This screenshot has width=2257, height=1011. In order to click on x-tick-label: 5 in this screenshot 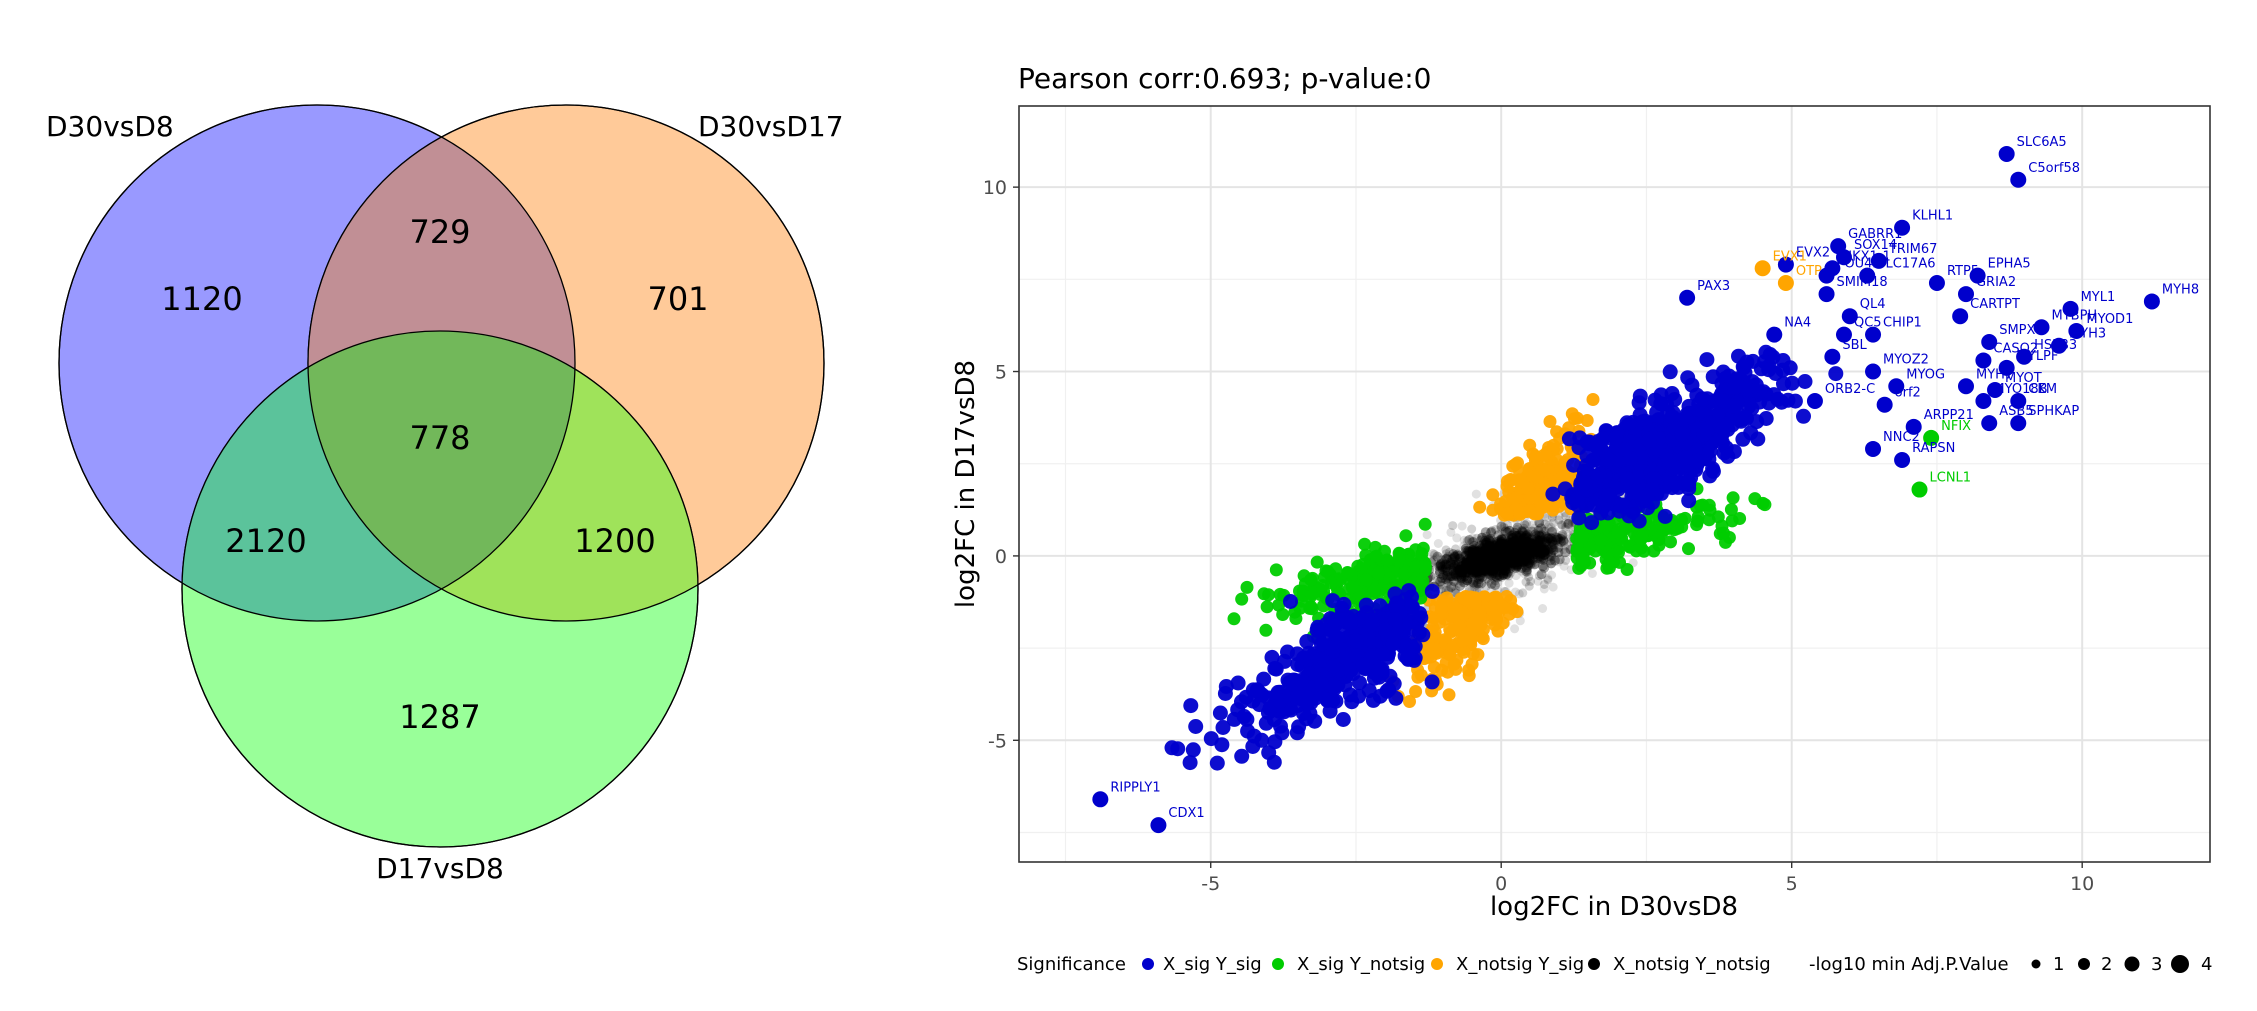, I will do `click(1792, 884)`.